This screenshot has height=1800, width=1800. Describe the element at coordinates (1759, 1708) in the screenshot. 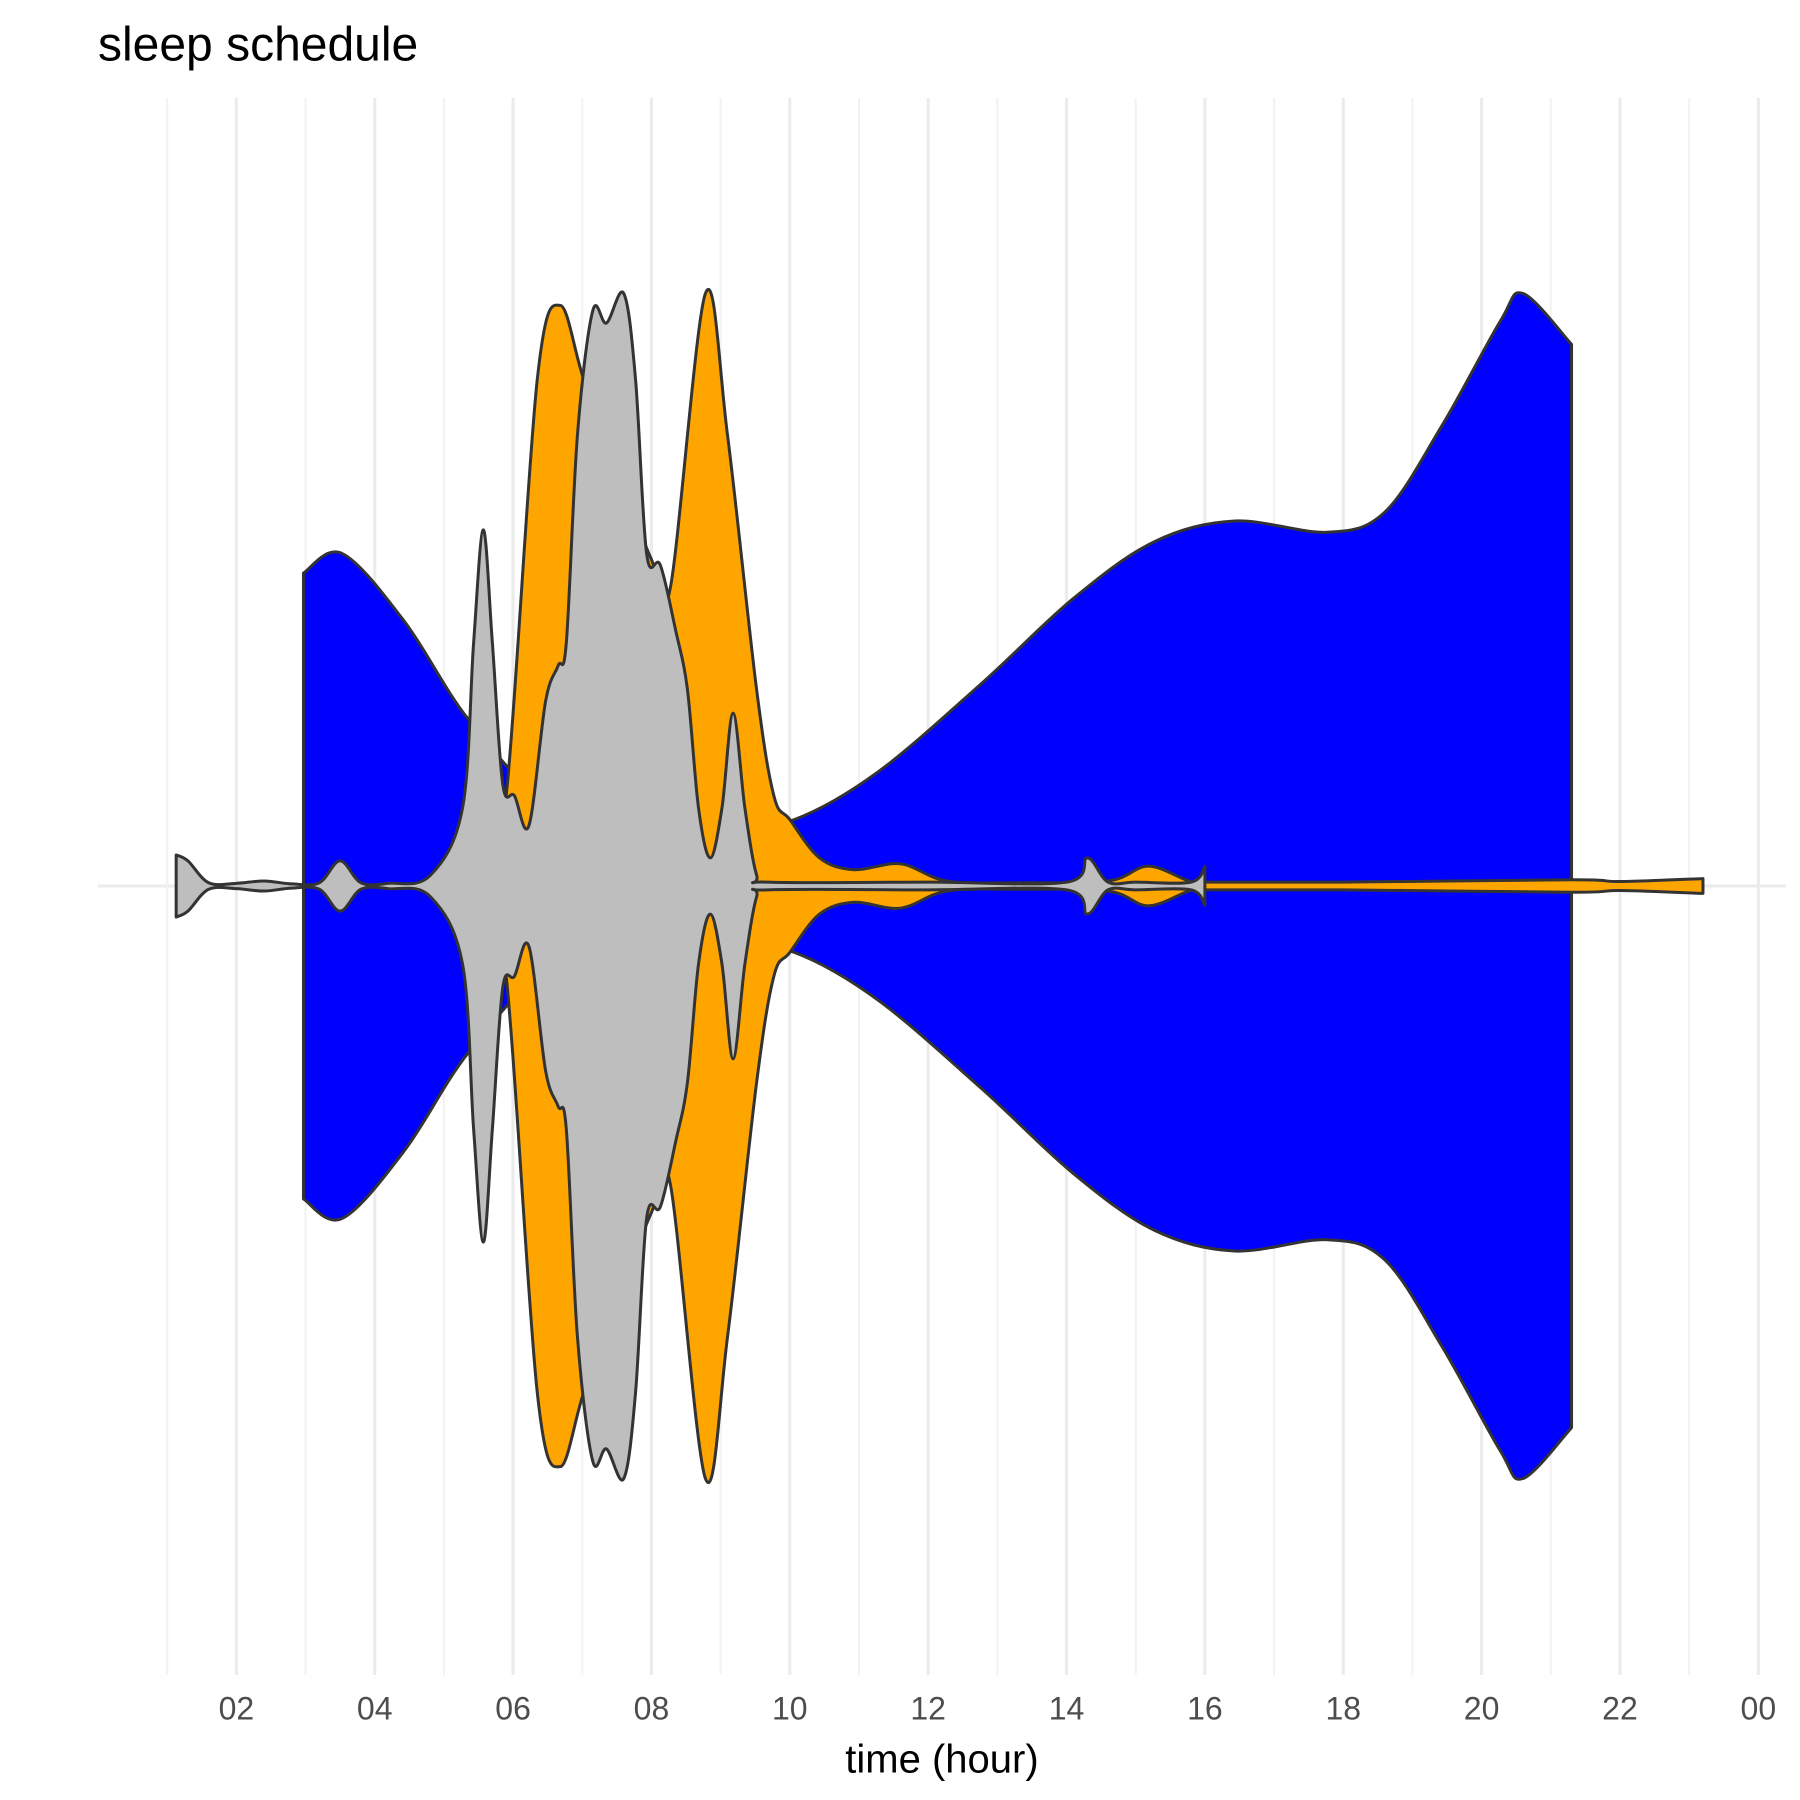

I see `x-tick-label: 00` at that location.